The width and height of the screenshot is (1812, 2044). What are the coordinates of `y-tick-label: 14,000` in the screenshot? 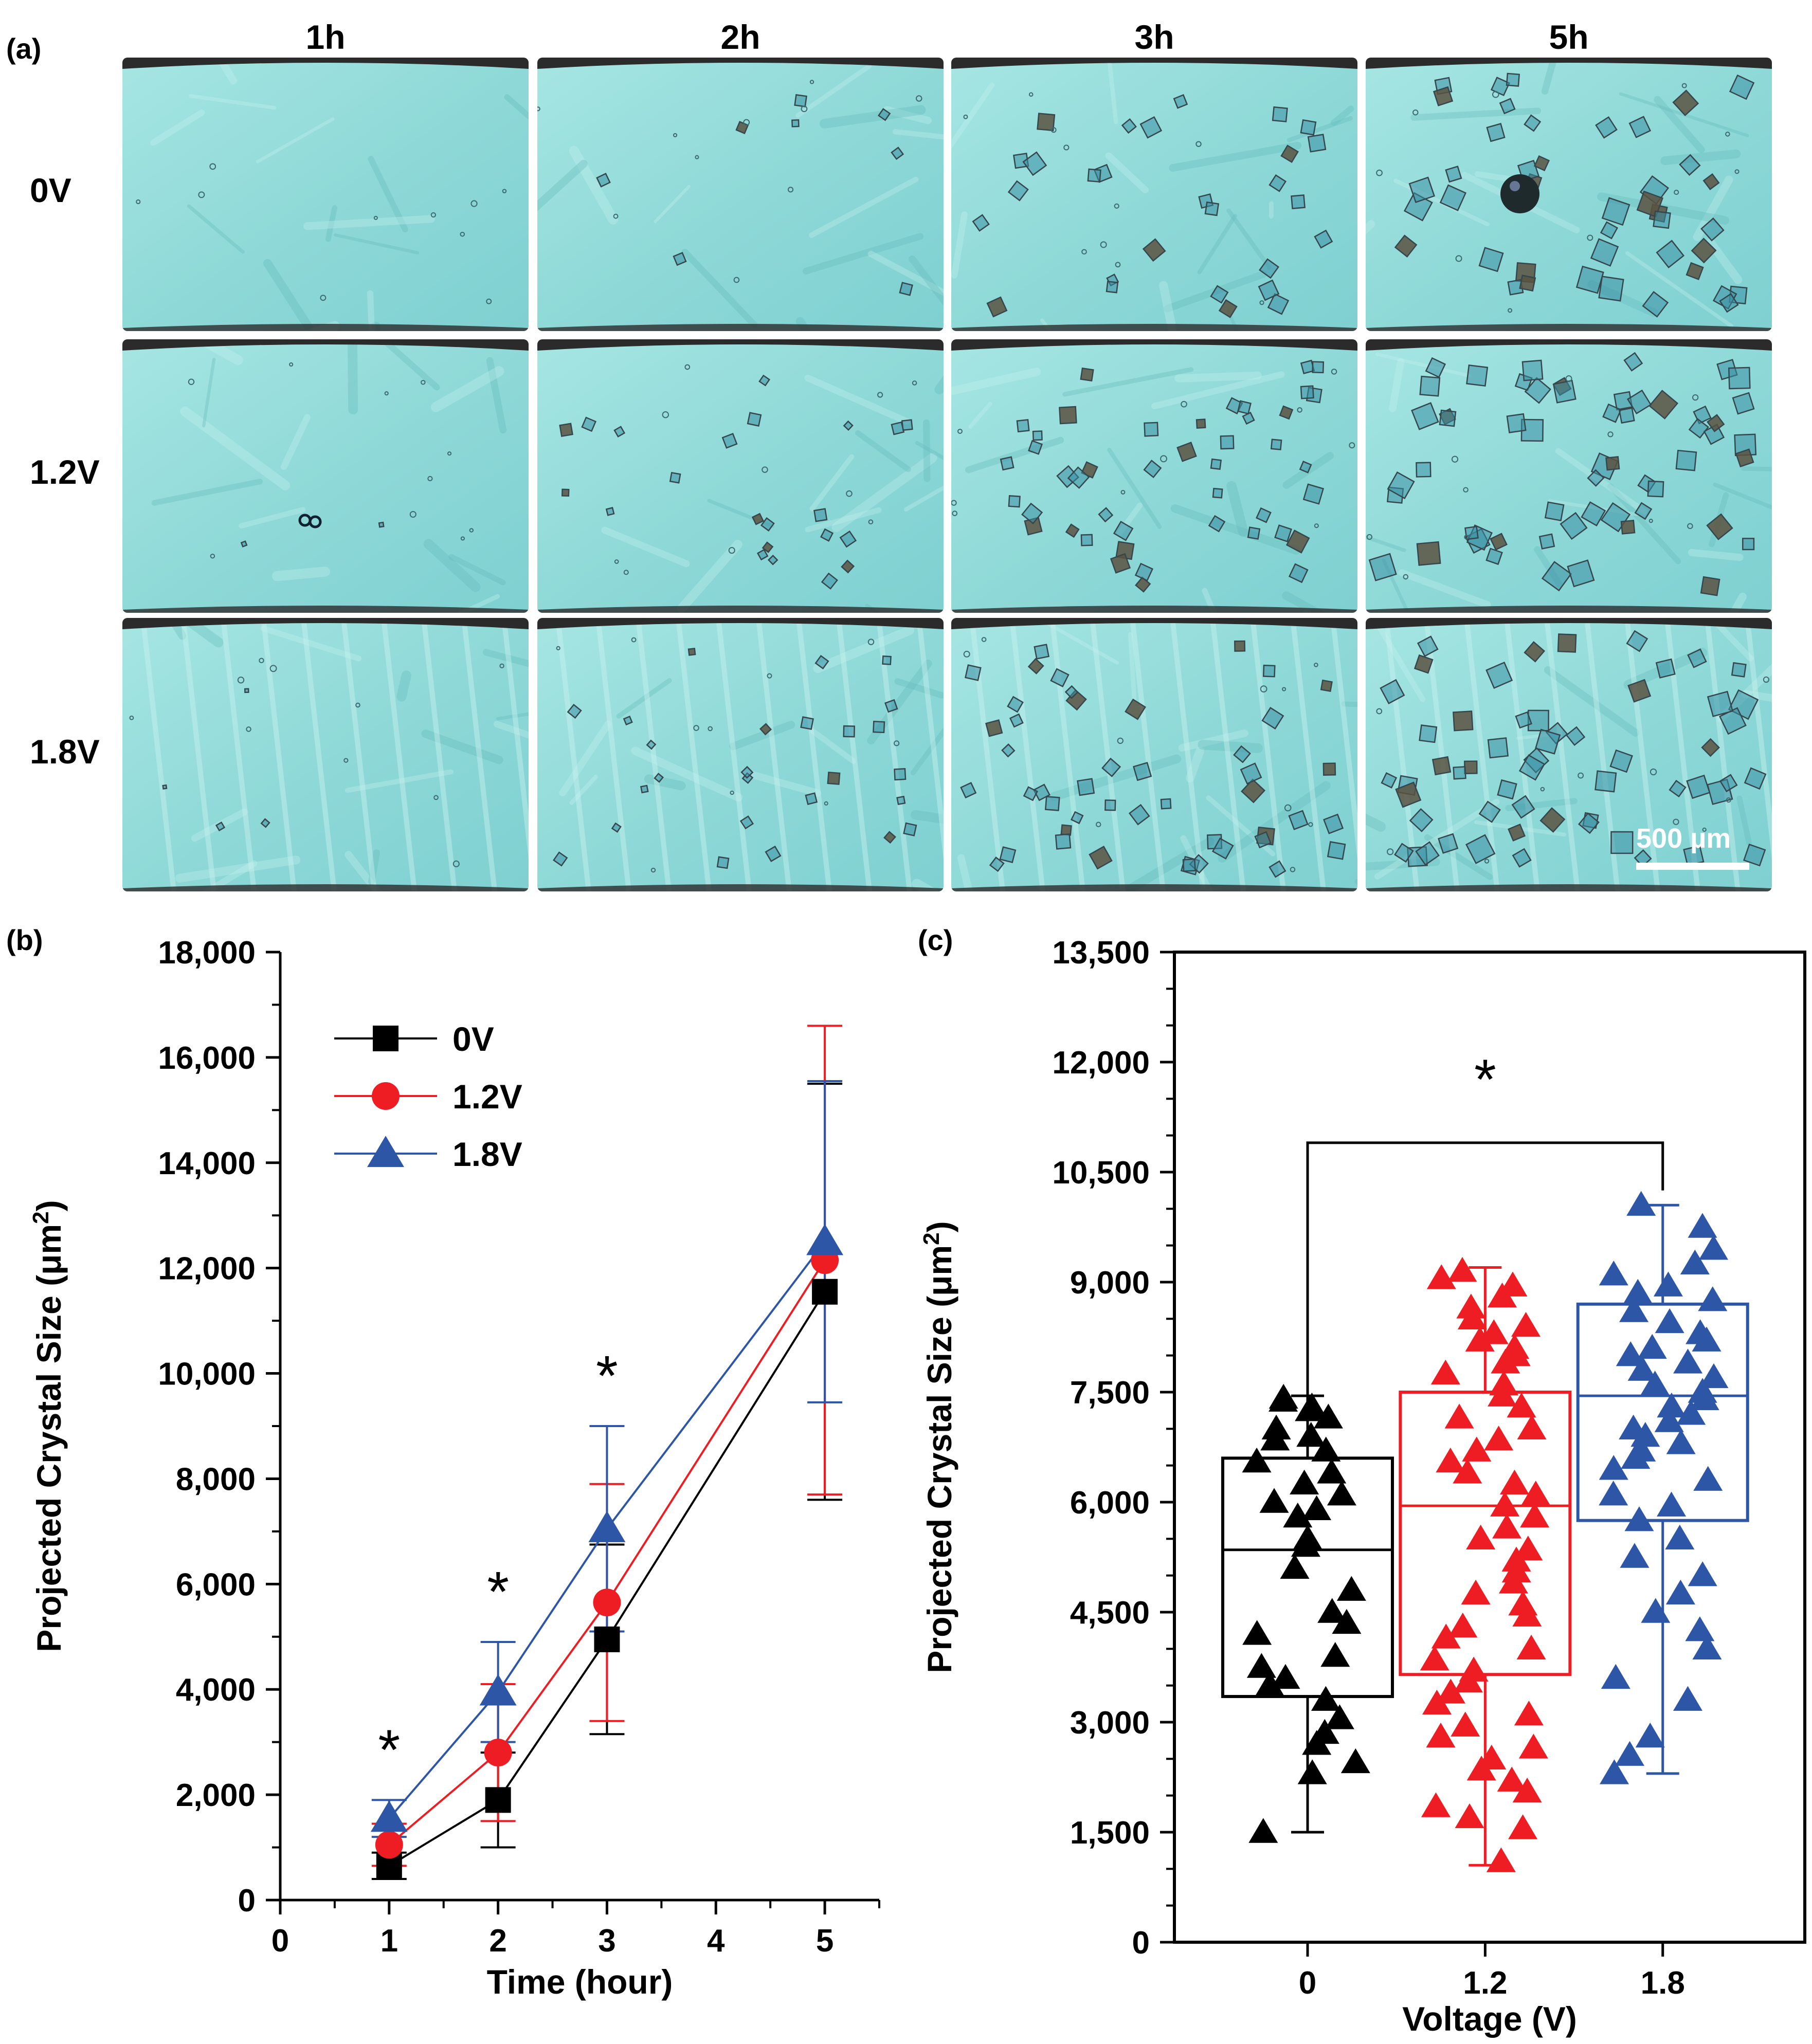 It's located at (207, 1163).